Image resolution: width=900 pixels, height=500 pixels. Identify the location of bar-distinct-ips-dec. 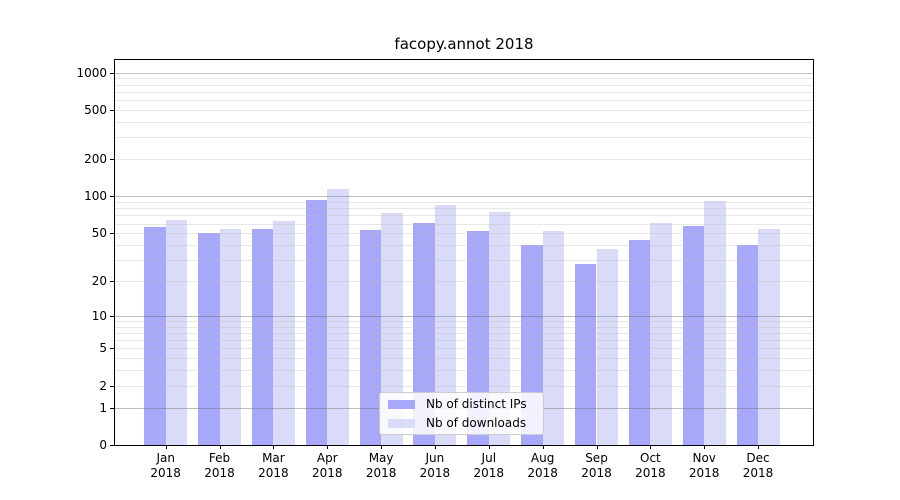
(747, 344).